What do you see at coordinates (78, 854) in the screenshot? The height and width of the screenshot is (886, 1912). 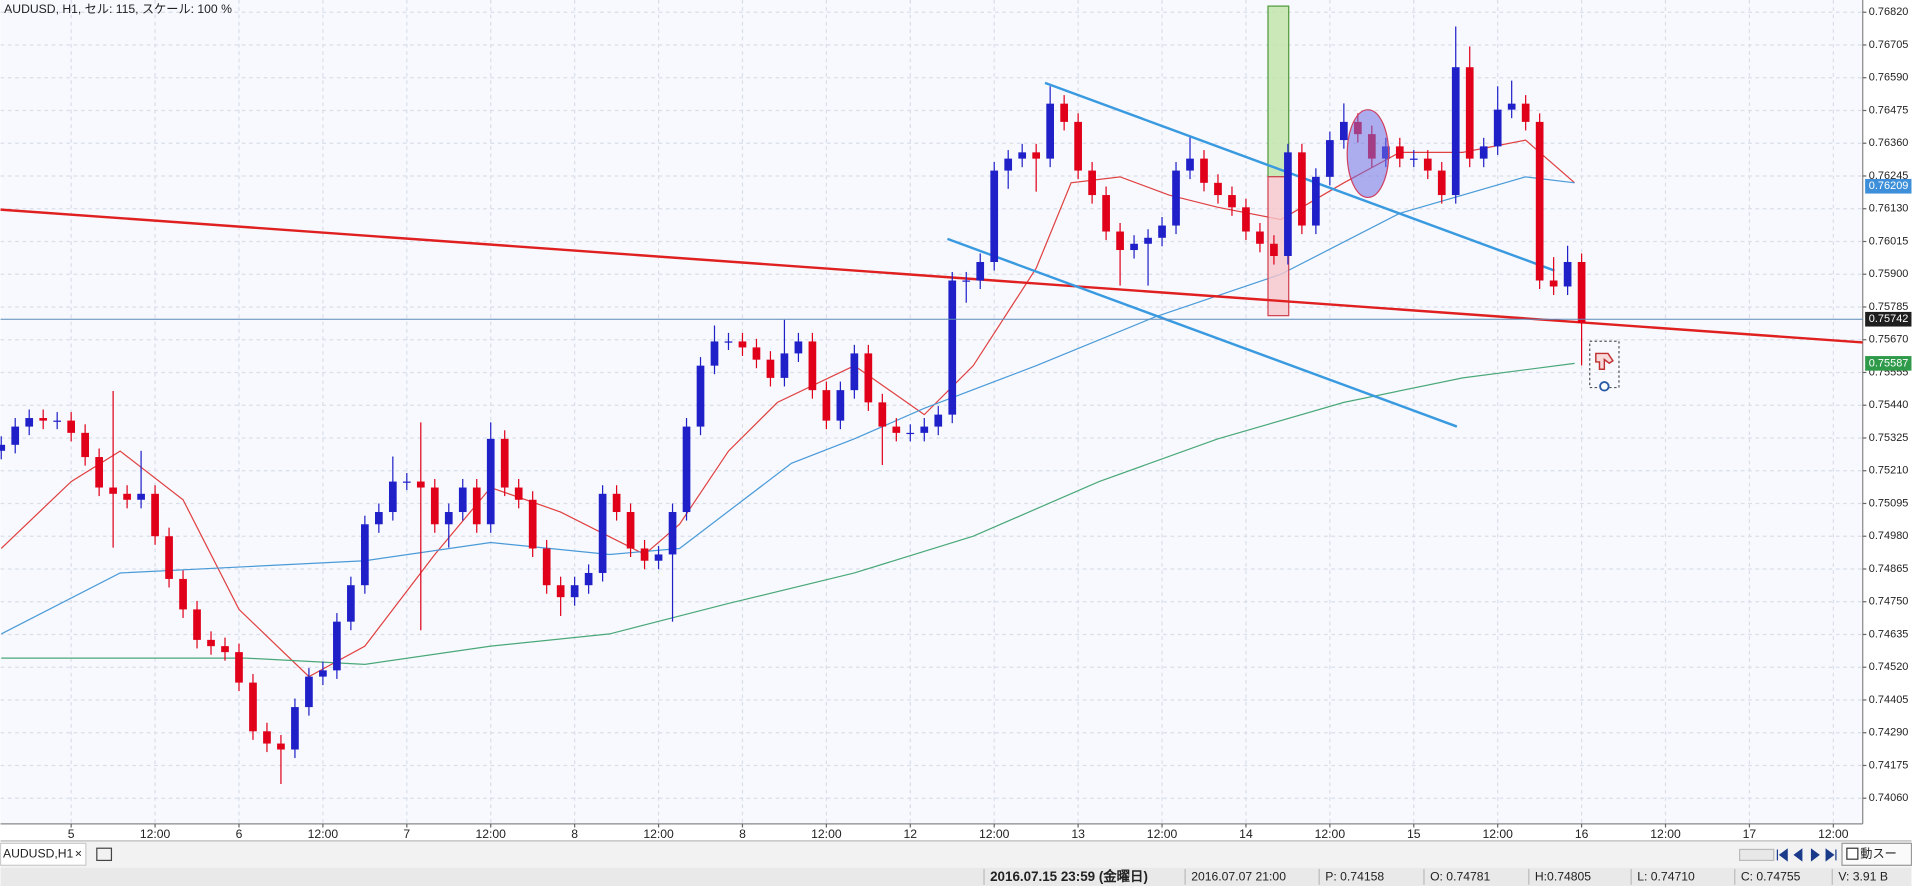 I see `tab-close: ×` at bounding box center [78, 854].